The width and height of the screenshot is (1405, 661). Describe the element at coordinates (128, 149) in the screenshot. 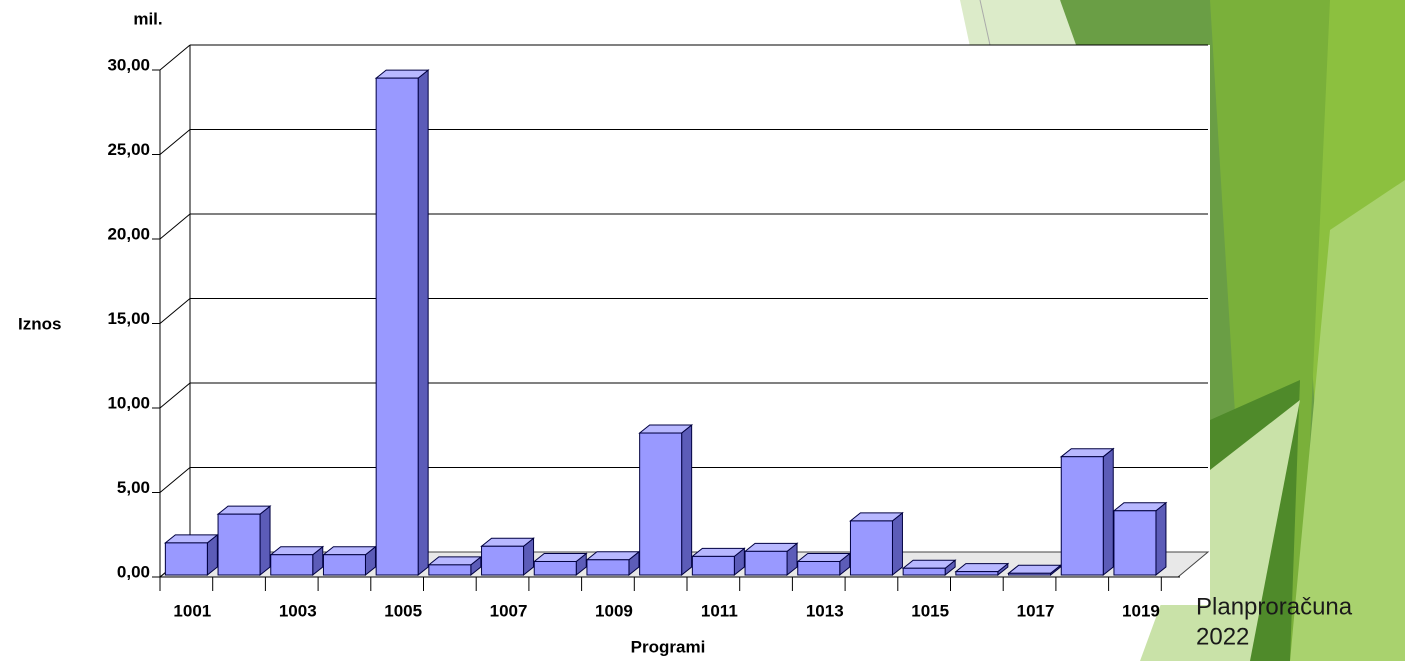

I see `y-tick-label: 25,00` at that location.